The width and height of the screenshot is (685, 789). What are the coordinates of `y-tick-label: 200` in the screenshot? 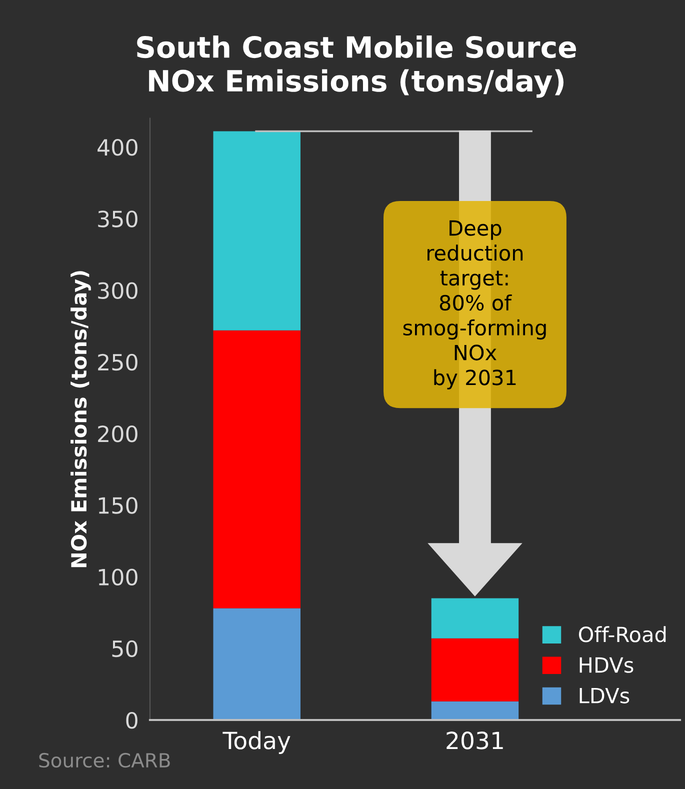 It's located at (118, 433).